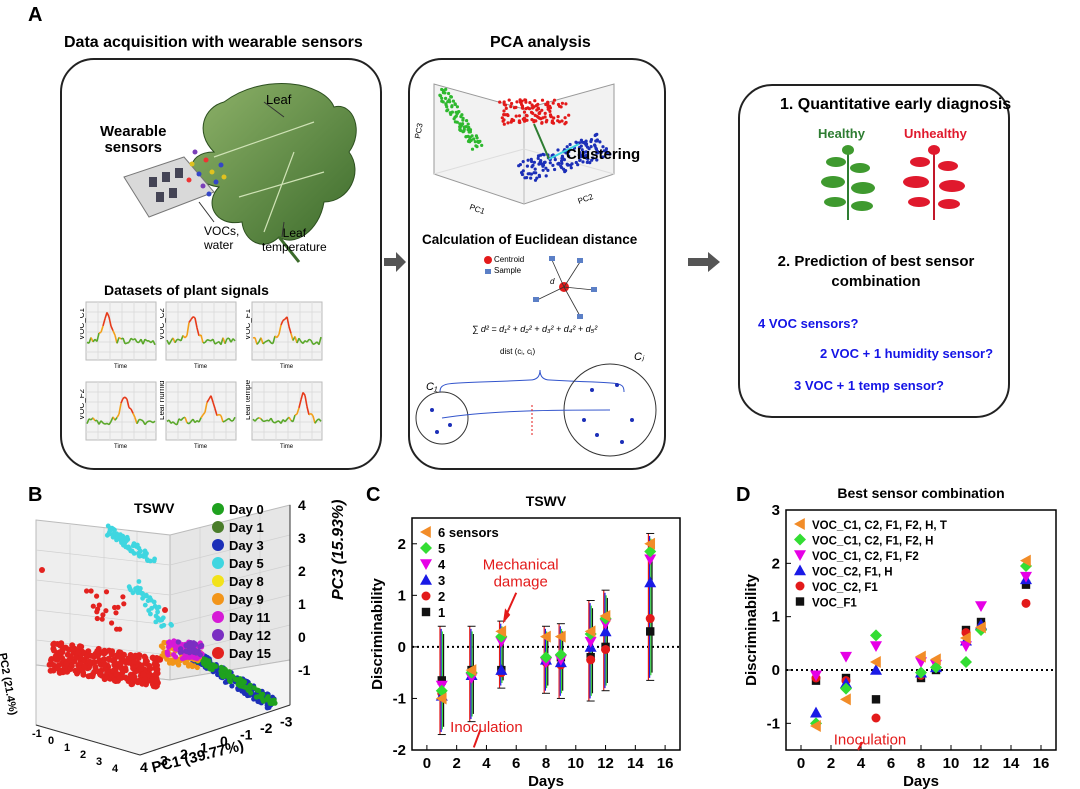  What do you see at coordinates (461, 119) in the screenshot?
I see `cluster-green` at bounding box center [461, 119].